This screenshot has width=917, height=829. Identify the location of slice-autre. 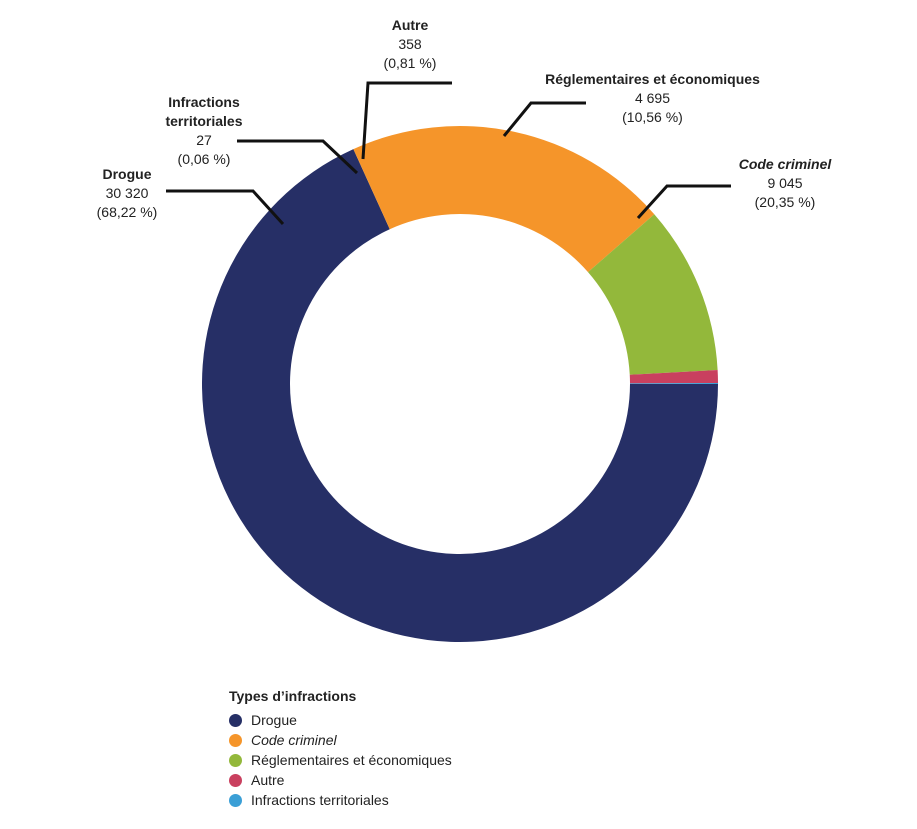
(673, 376).